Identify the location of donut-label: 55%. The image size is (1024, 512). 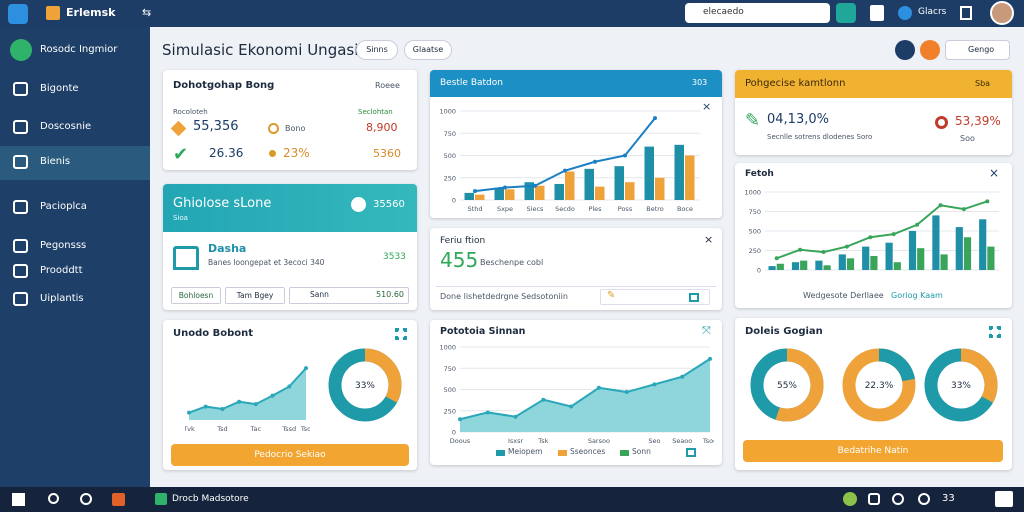
(787, 386).